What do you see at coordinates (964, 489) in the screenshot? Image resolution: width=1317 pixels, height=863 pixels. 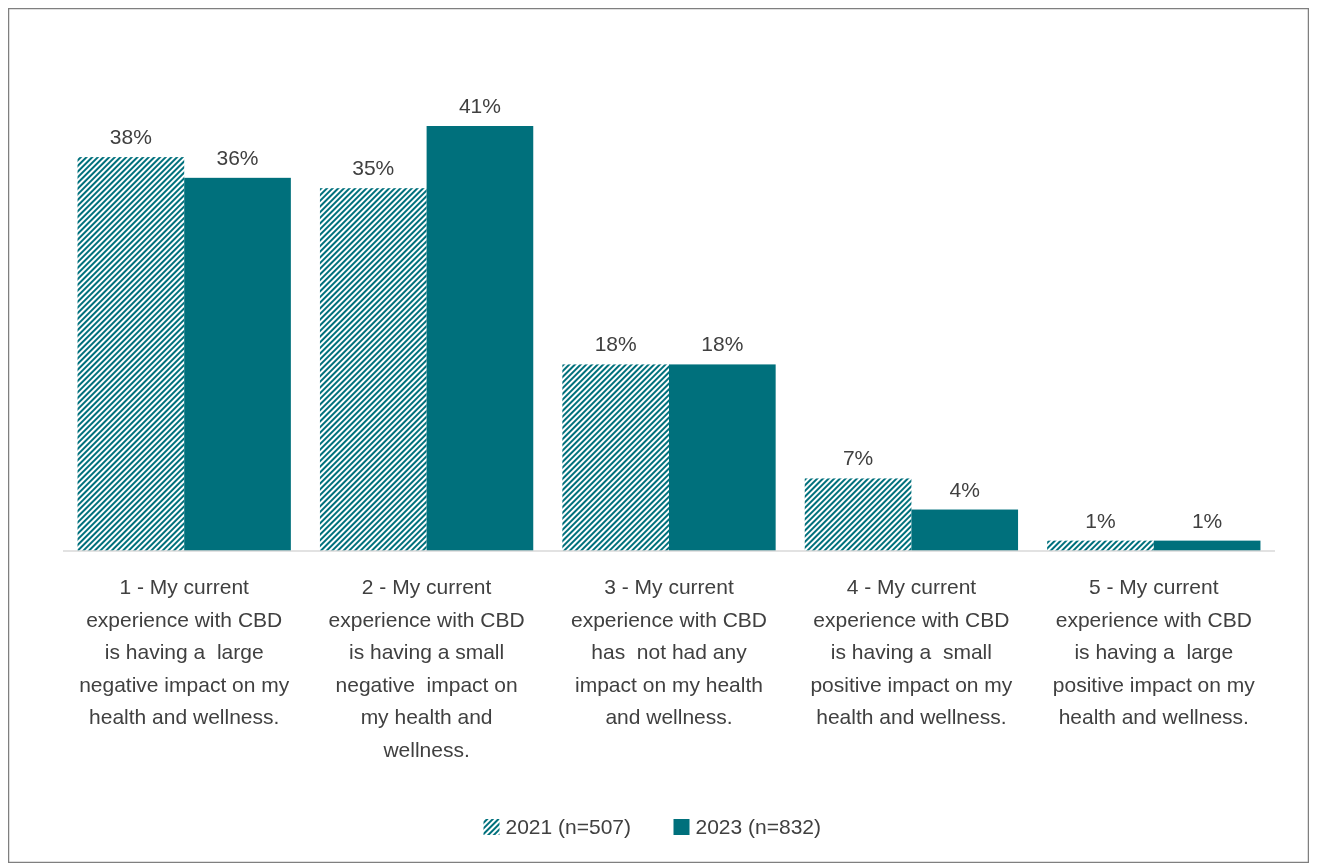 I see `data-label: 4%` at bounding box center [964, 489].